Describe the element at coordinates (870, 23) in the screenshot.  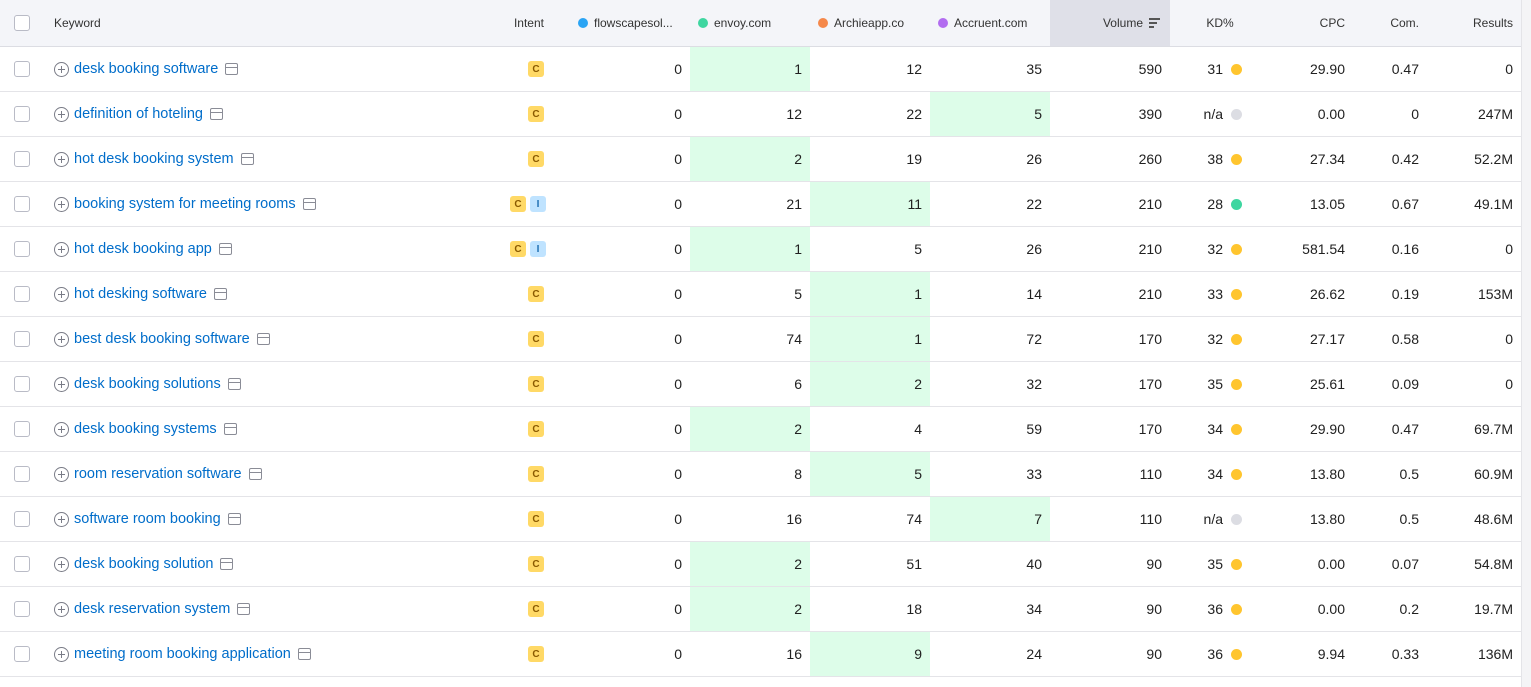
I see `header-domain-3: Archieapp.co` at that location.